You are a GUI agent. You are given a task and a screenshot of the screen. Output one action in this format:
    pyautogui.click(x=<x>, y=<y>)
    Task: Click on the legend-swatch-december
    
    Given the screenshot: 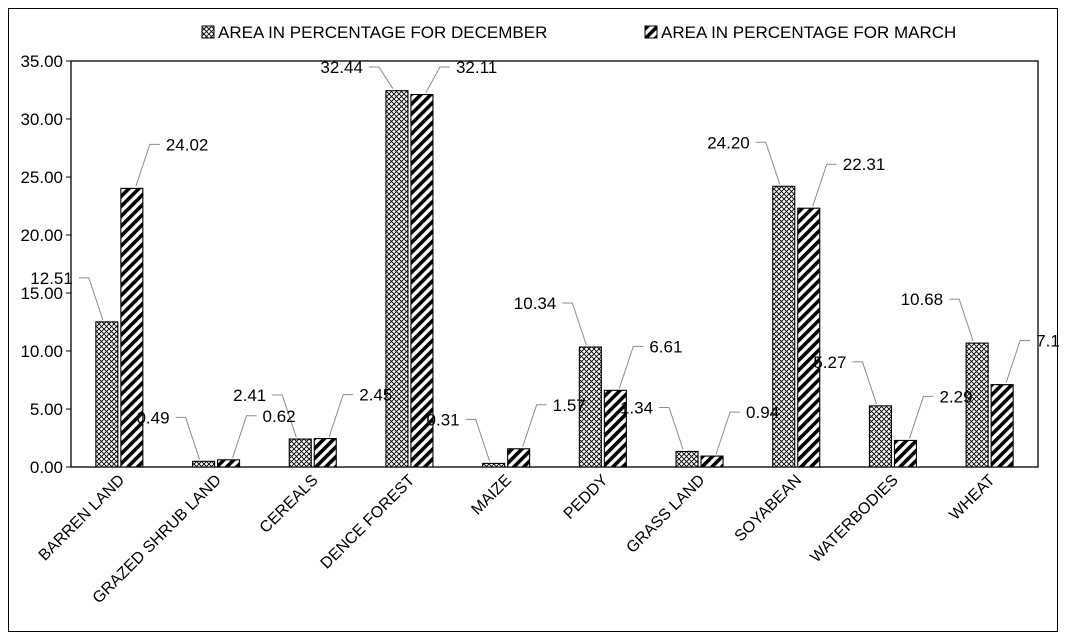 What is the action you would take?
    pyautogui.click(x=208, y=32)
    